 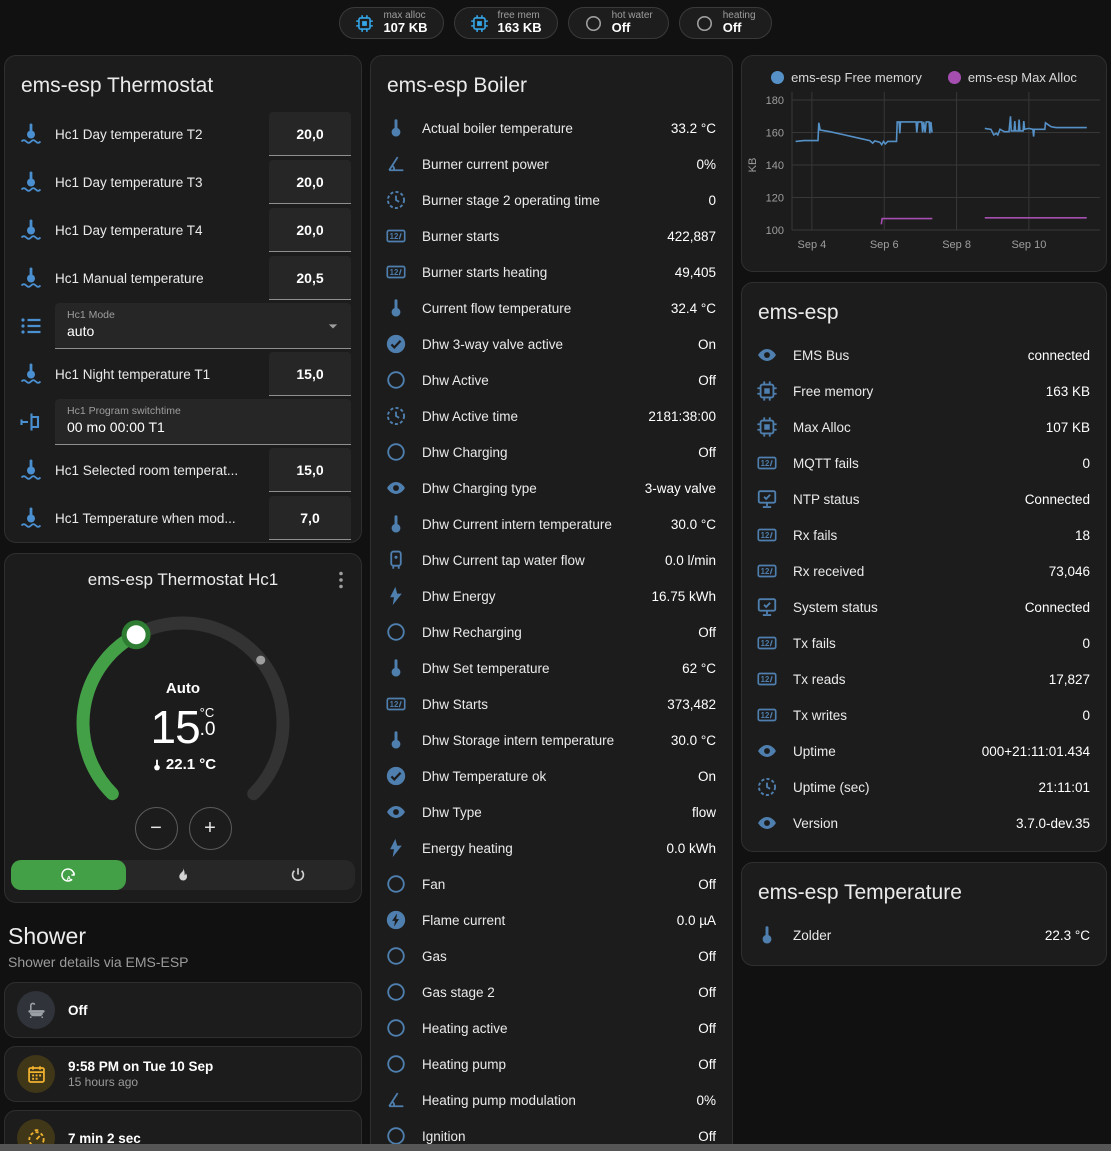 I want to click on entity-row: Dhw Recharging Off, so click(x=551, y=632).